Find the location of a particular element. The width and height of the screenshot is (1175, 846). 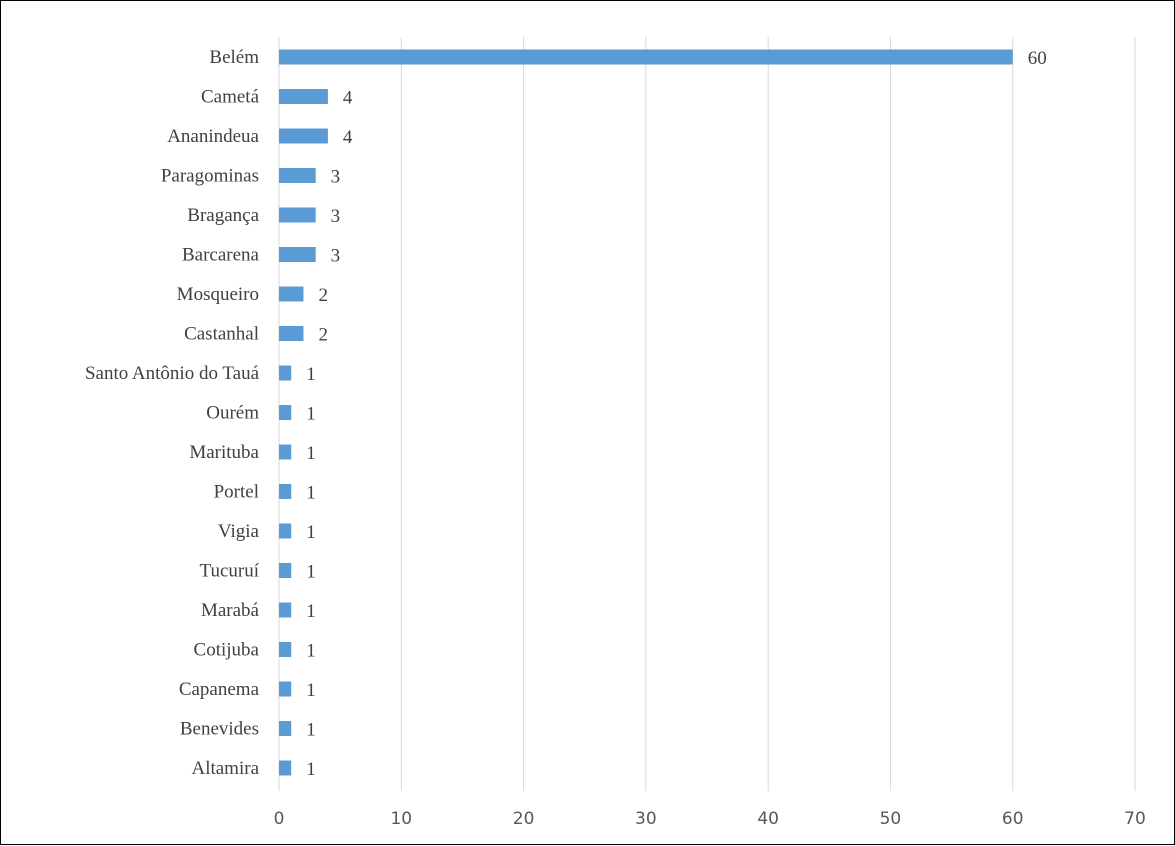

category-label: Santo Antônio do Tauá is located at coordinates (172, 373).